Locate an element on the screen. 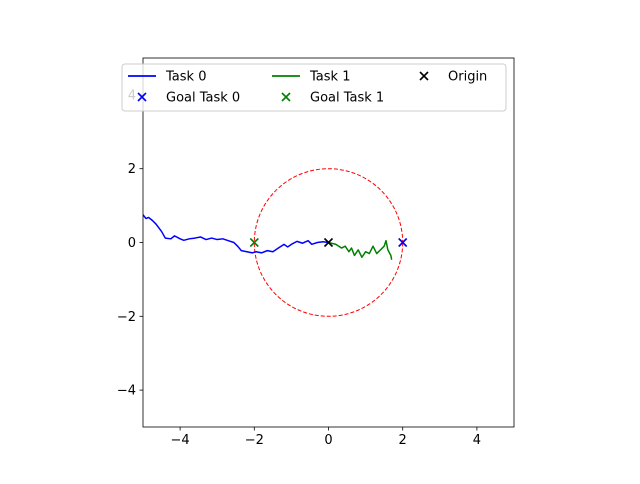  legend-item-goal-task-1: Goal Task 1 is located at coordinates (332, 98).